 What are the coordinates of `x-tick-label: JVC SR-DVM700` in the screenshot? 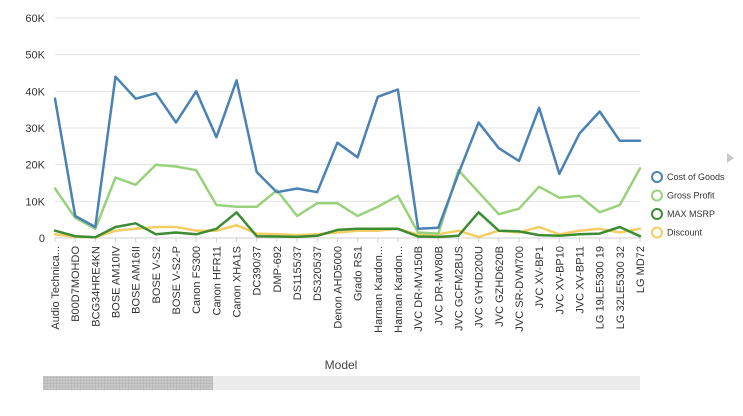 It's located at (520, 289).